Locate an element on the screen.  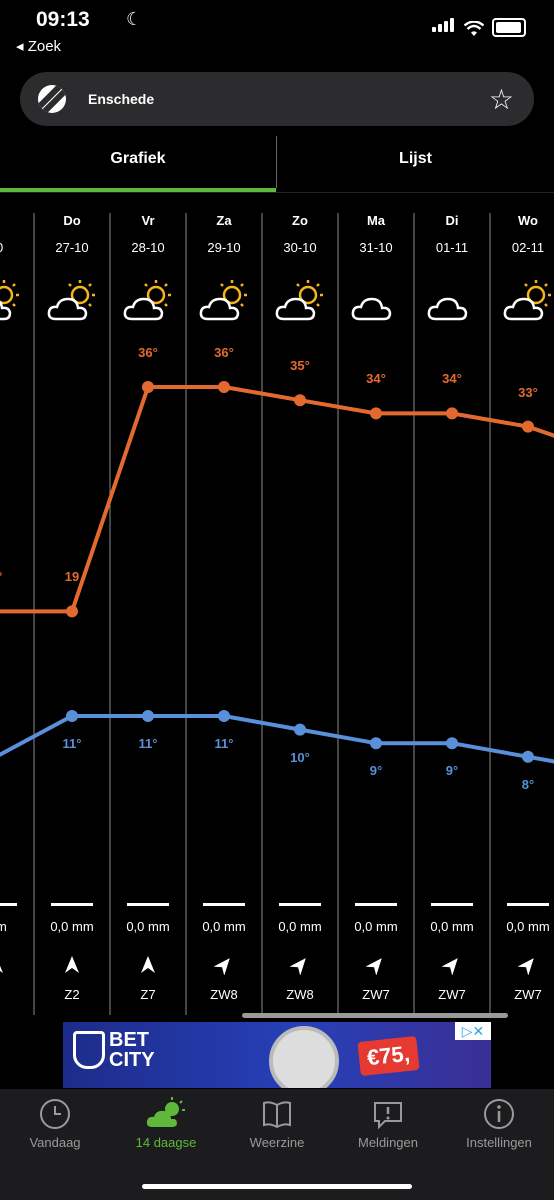
ad-brand: BET CITY is located at coordinates (132, 1050).